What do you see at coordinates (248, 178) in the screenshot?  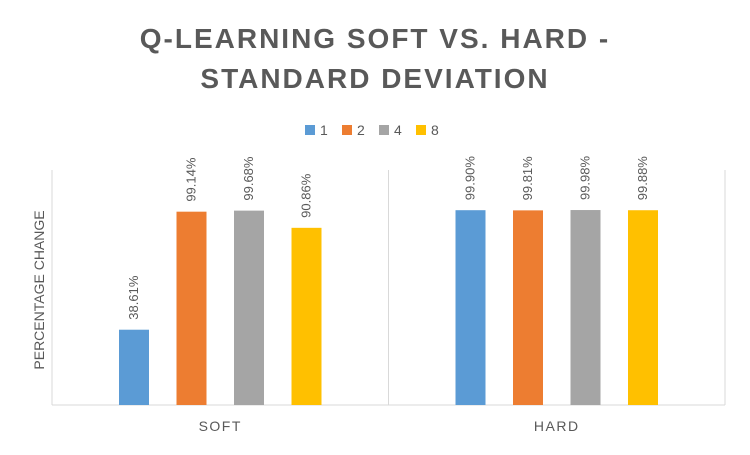 I see `data-label-soft-series-4: 99.68%` at bounding box center [248, 178].